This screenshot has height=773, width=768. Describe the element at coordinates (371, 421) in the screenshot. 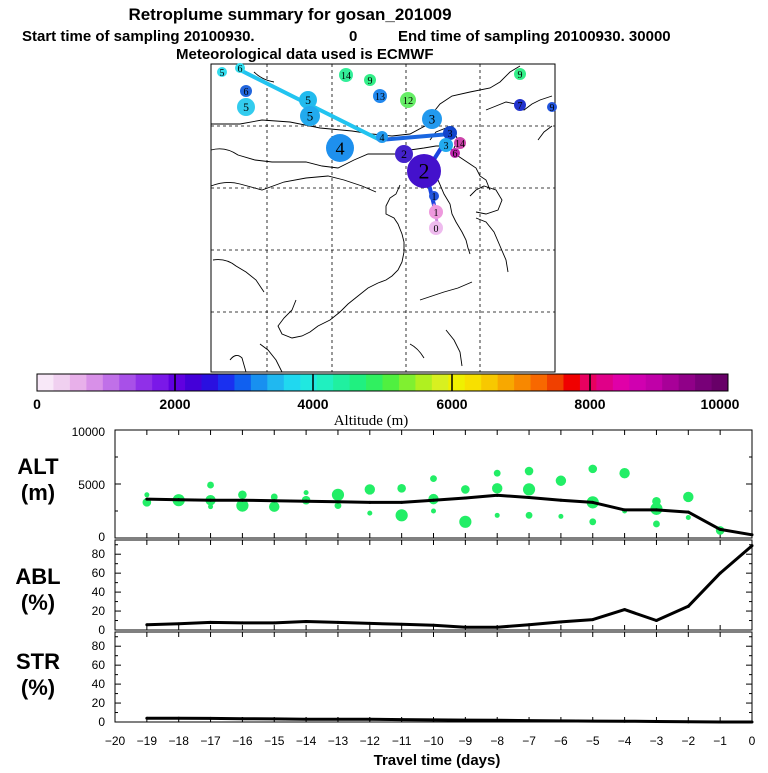

I see `colorbar-label: Altitude (m)` at that location.